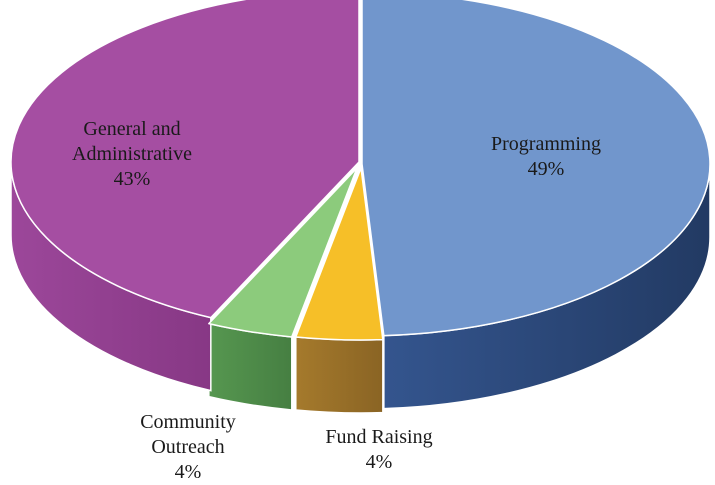  Describe the element at coordinates (378, 449) in the screenshot. I see `slice-label-fund-raising: Fund Raising 4%` at that location.